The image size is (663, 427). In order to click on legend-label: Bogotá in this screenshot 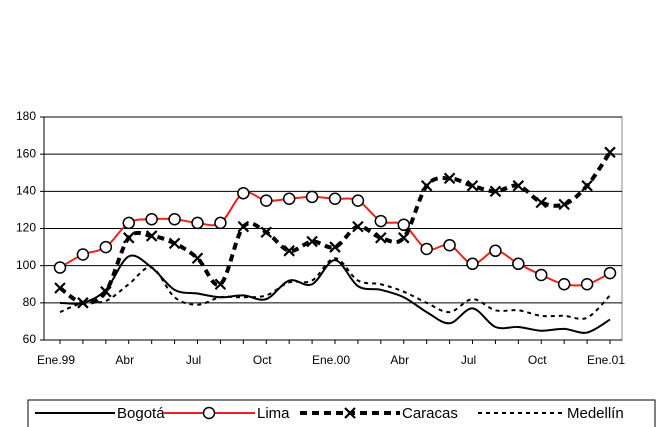, I will do `click(141, 413)`.